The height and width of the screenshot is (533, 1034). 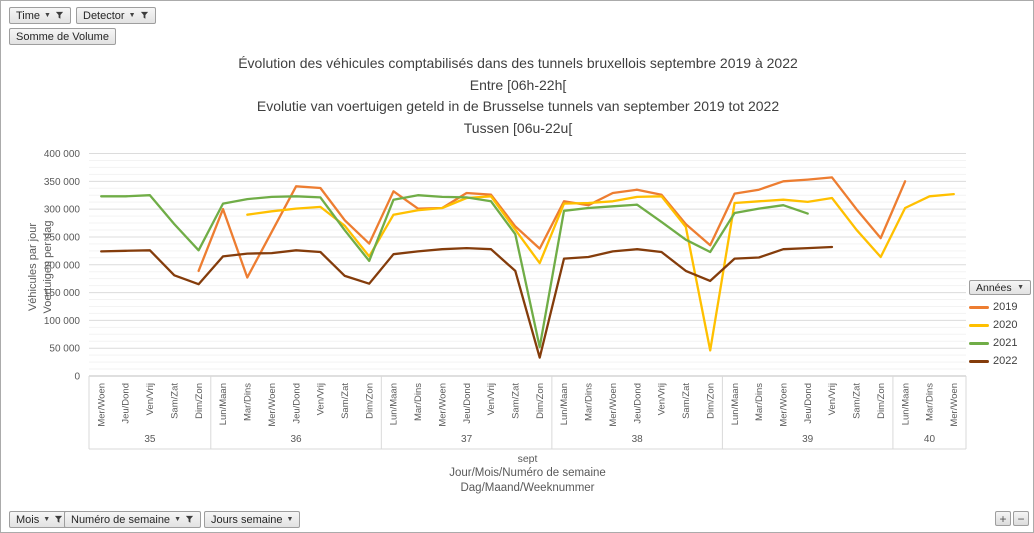 I want to click on legend-label-2021: 2021, so click(x=1005, y=343).